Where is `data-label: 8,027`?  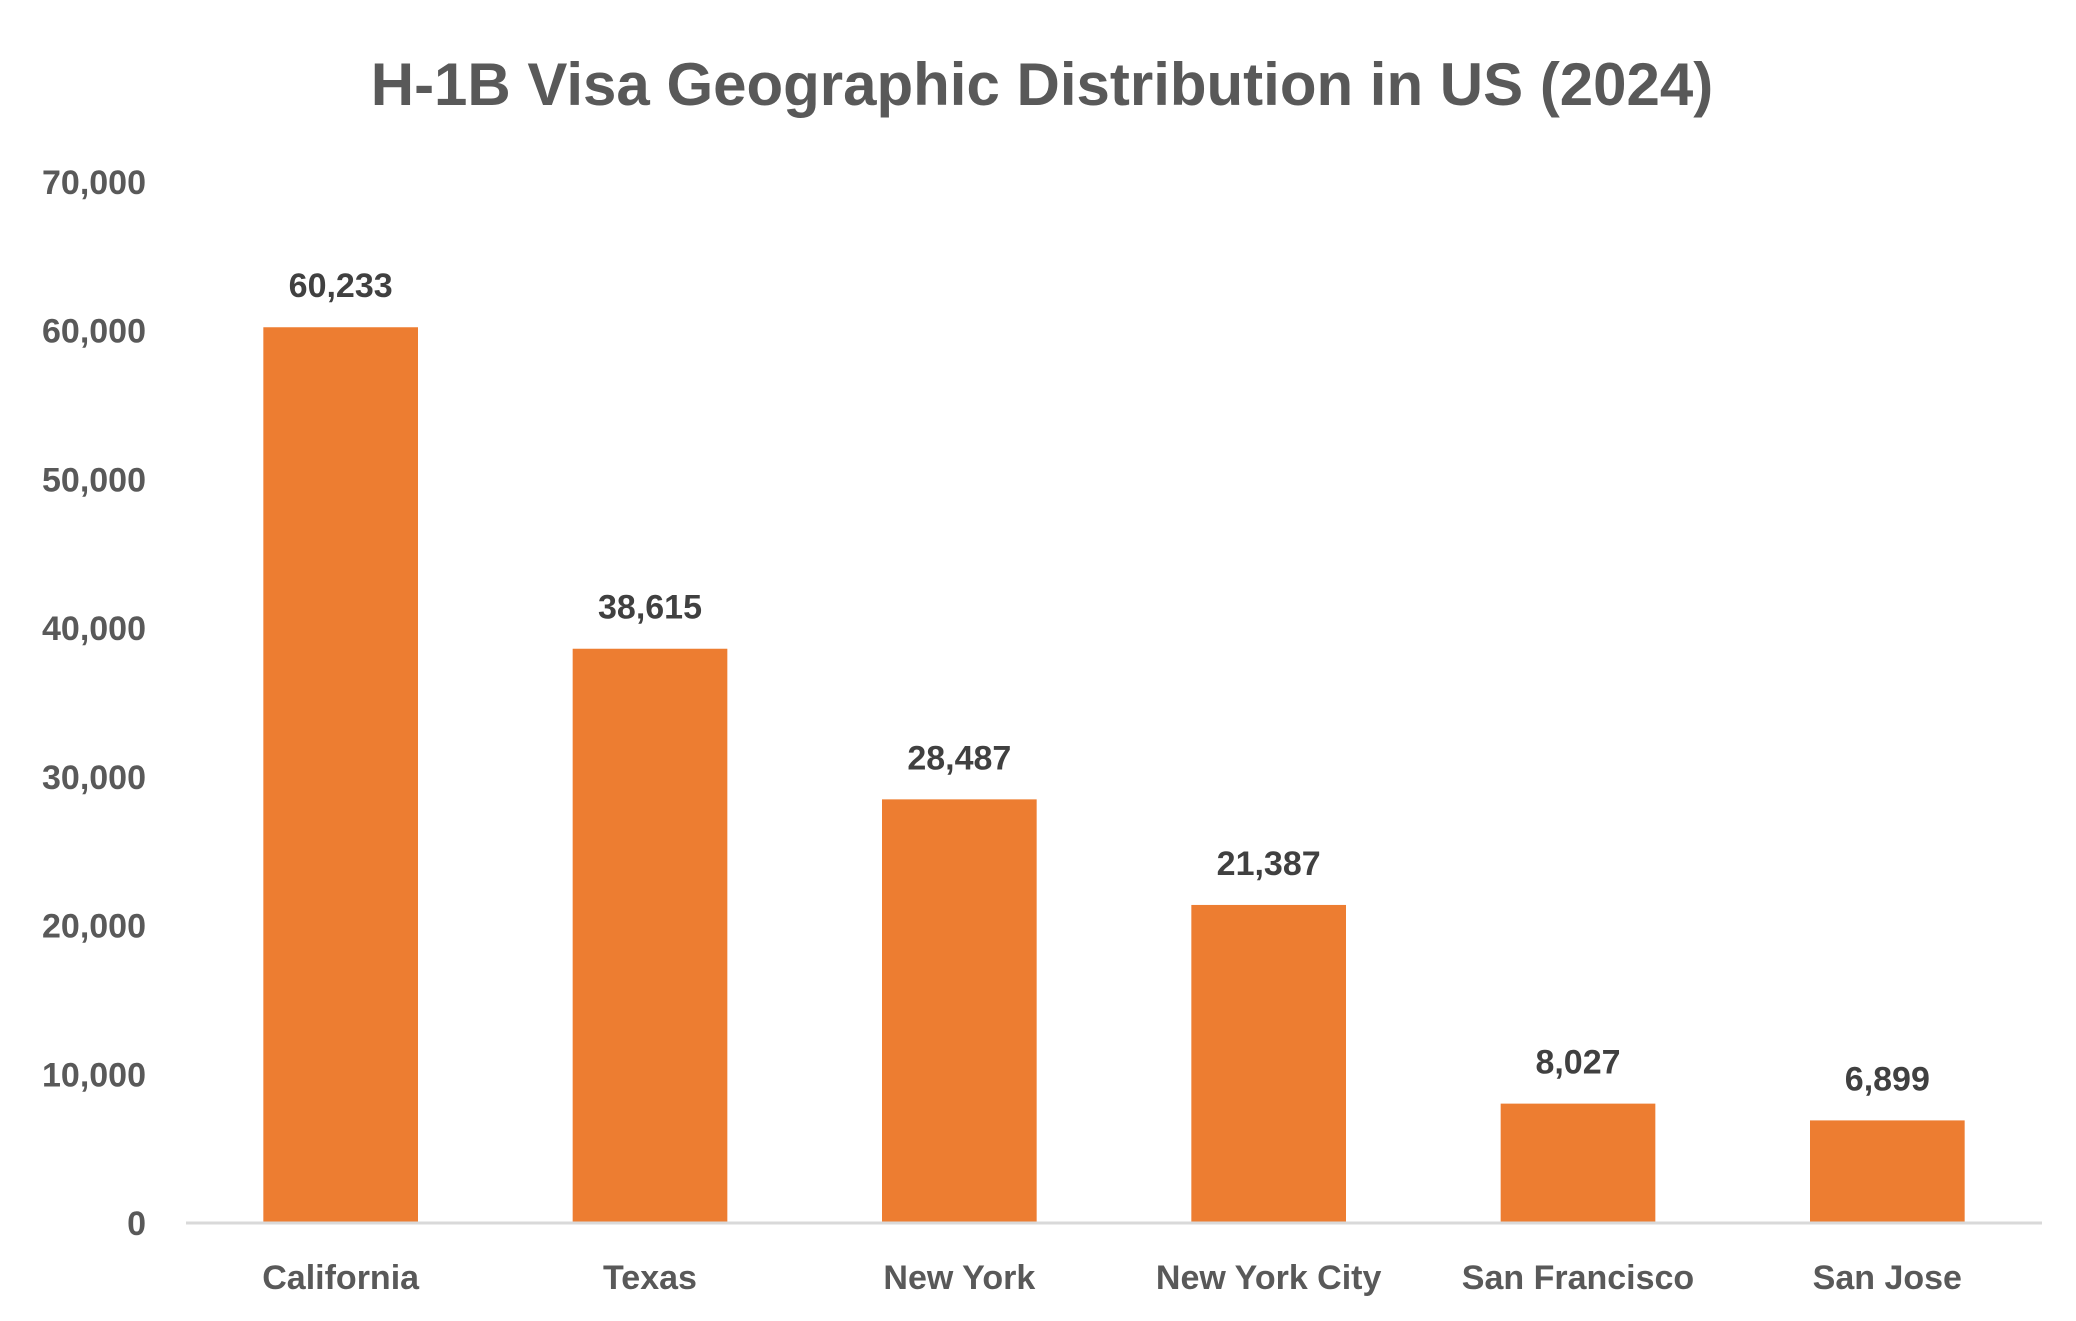
data-label: 8,027 is located at coordinates (1577, 1063).